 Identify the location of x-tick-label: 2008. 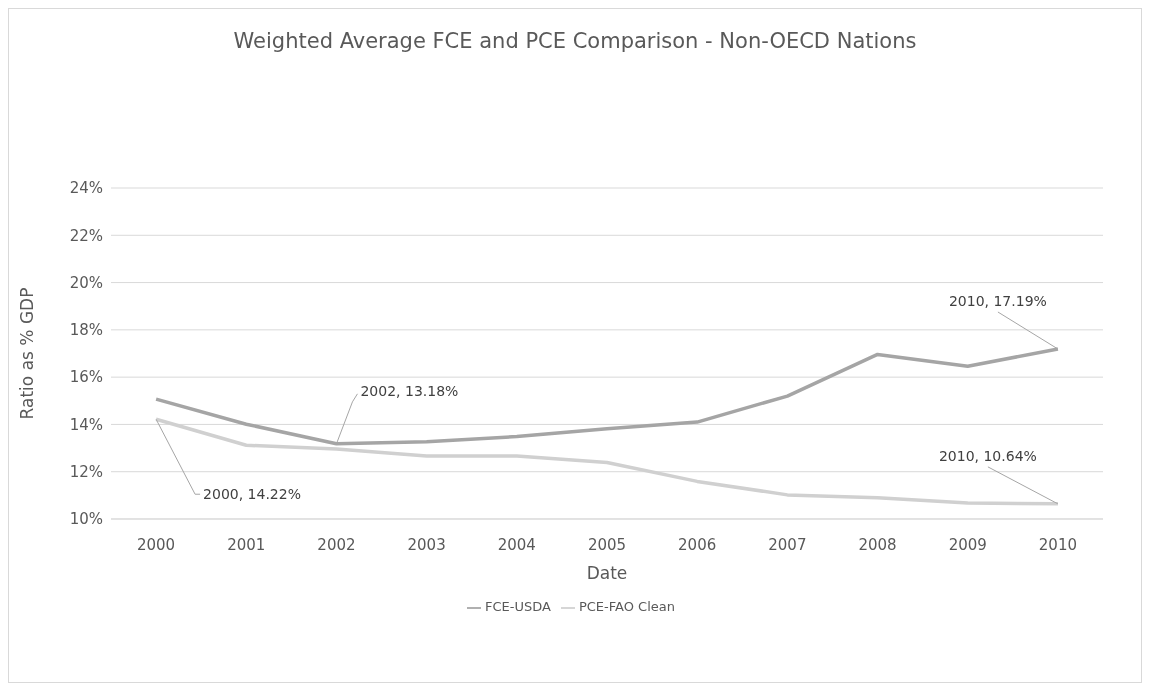
(877, 544).